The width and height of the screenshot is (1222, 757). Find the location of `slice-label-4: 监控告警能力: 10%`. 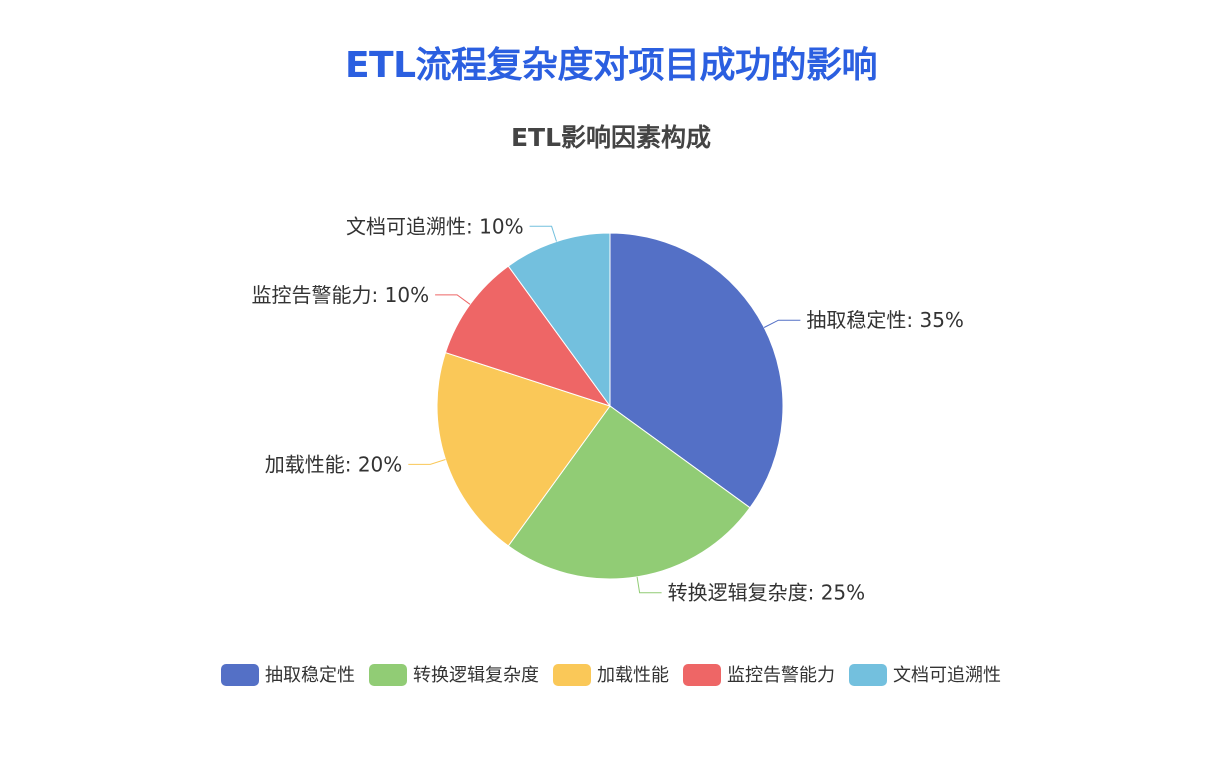

slice-label-4: 监控告警能力: 10% is located at coordinates (341, 295).